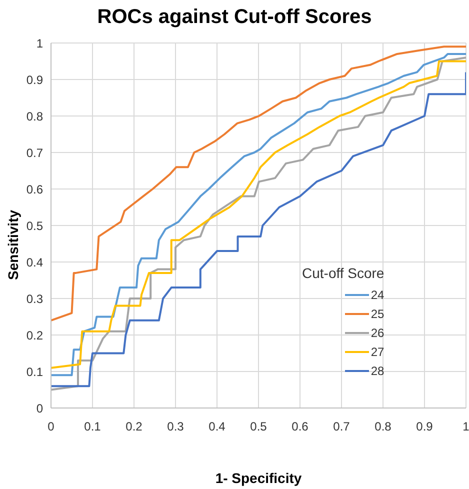 The image size is (469, 489). I want to click on y-tick-label: 0, so click(40, 408).